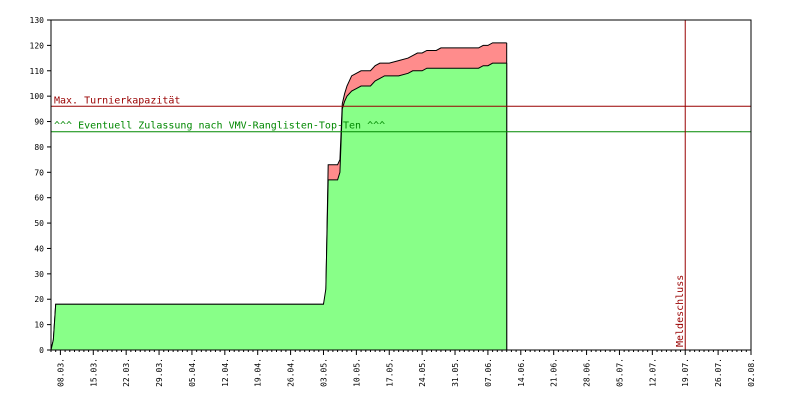 The width and height of the screenshot is (800, 400). Describe the element at coordinates (126, 372) in the screenshot. I see `x-tick-label: 22.03.` at that location.